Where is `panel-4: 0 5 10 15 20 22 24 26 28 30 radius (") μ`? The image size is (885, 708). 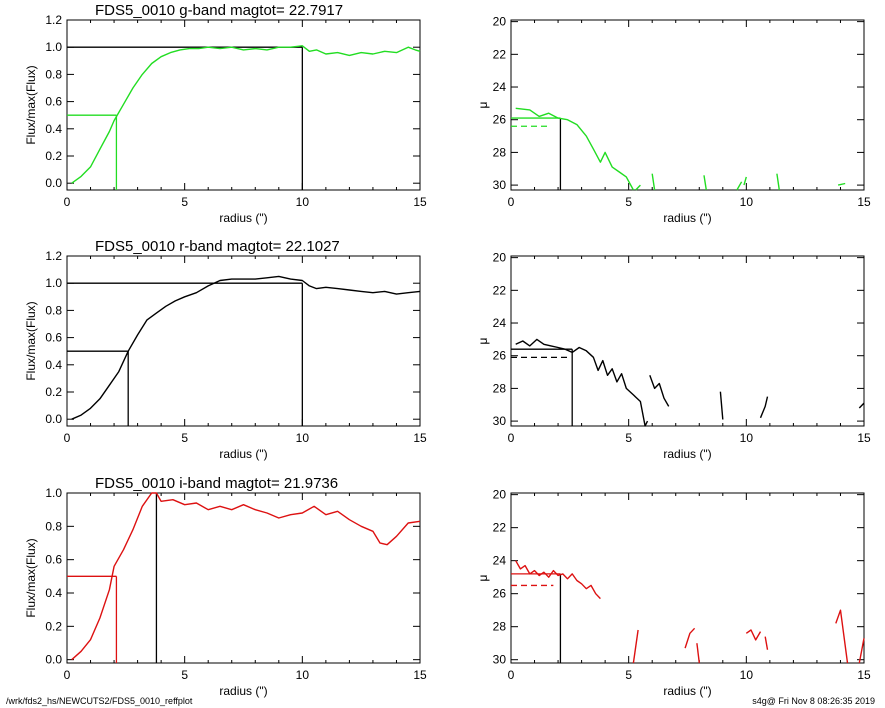
panel-4: 0 5 10 15 20 22 24 26 28 30 radius (") μ is located at coordinates (673, 356).